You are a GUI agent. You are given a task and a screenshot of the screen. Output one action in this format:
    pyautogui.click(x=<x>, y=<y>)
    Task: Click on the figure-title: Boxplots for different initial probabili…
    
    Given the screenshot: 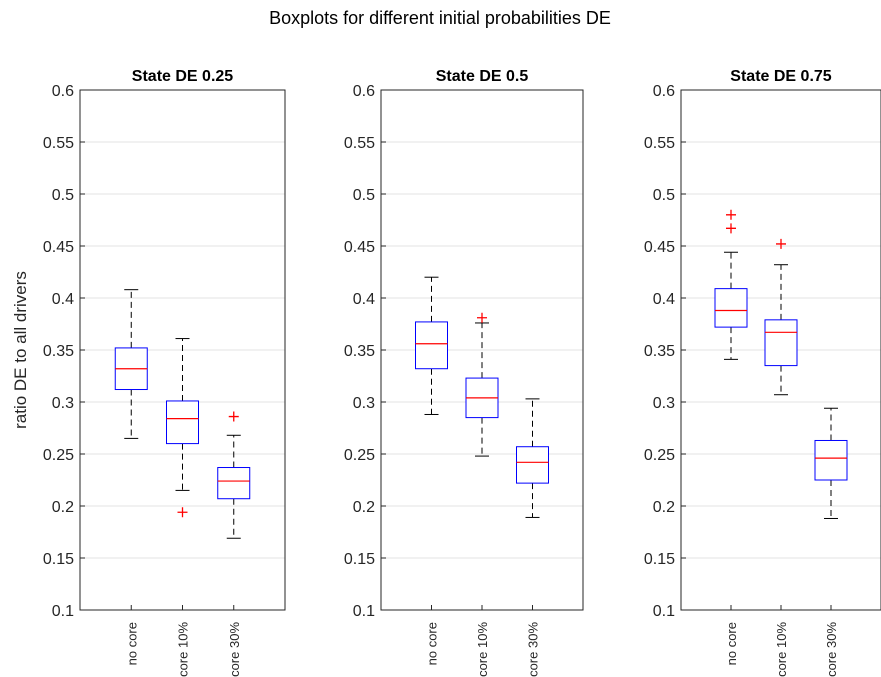 What is the action you would take?
    pyautogui.click(x=440, y=18)
    